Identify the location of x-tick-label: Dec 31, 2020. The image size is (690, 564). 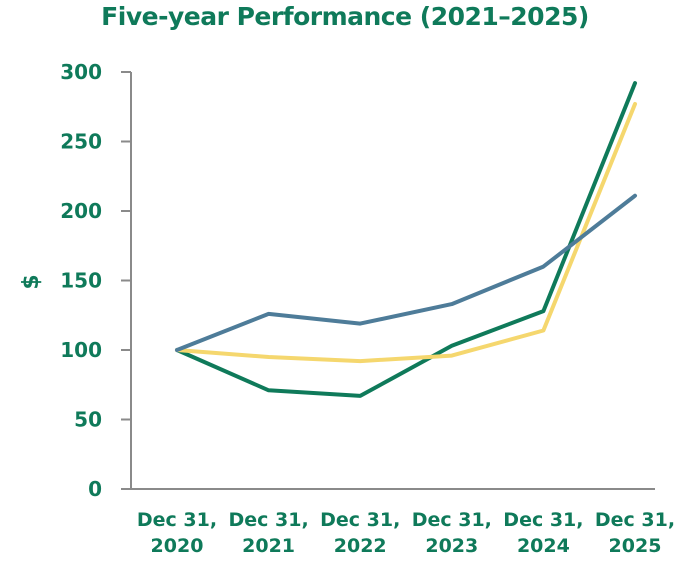
(177, 533).